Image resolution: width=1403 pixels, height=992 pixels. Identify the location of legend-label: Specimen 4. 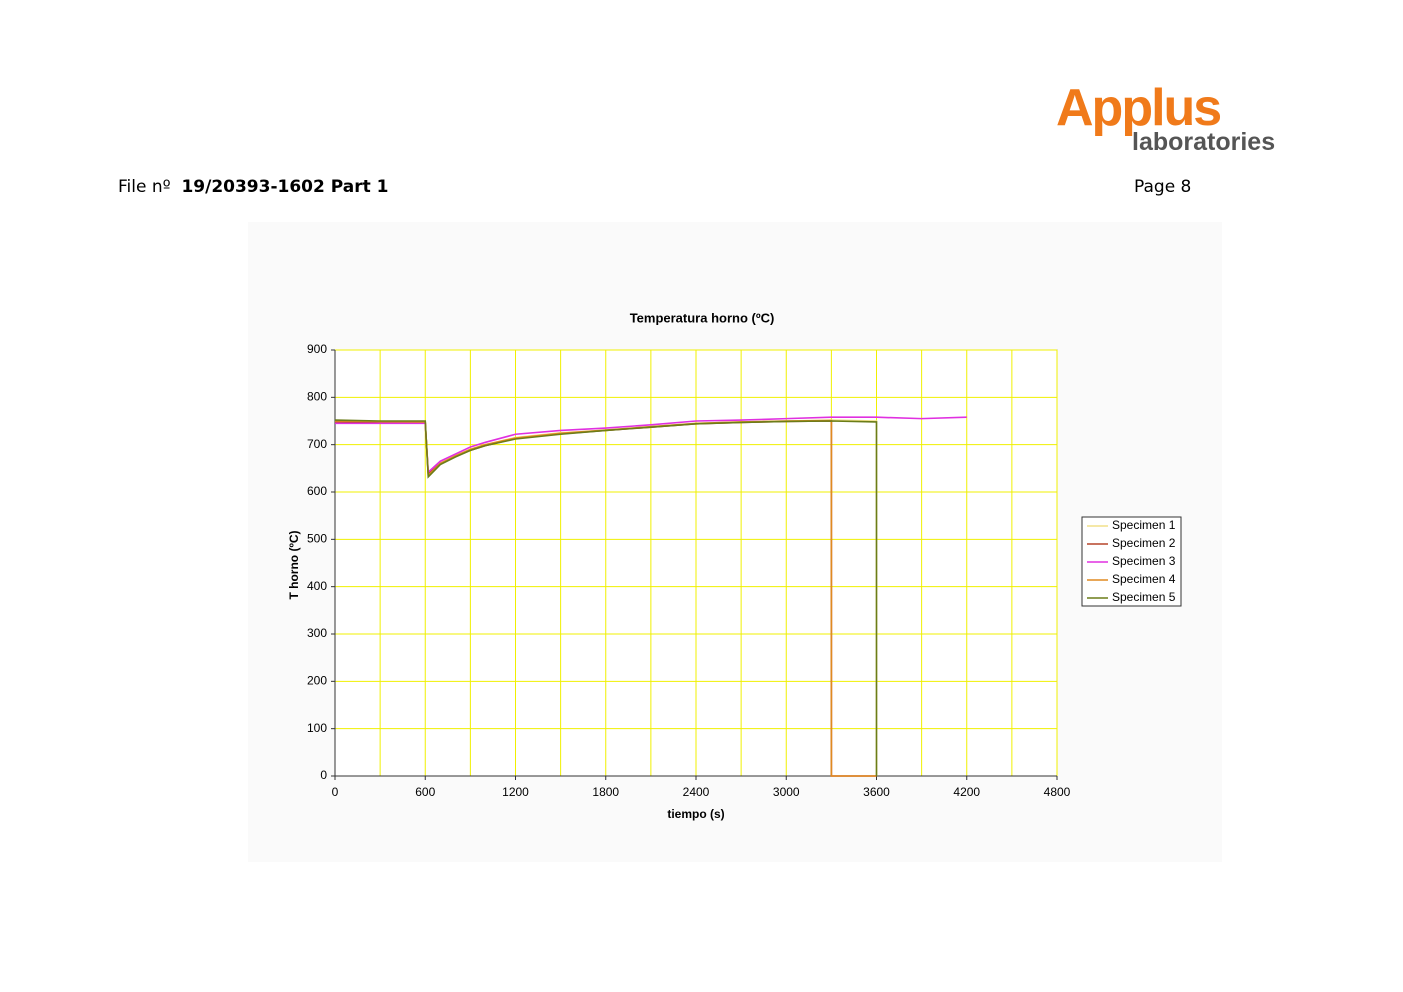
(1144, 579).